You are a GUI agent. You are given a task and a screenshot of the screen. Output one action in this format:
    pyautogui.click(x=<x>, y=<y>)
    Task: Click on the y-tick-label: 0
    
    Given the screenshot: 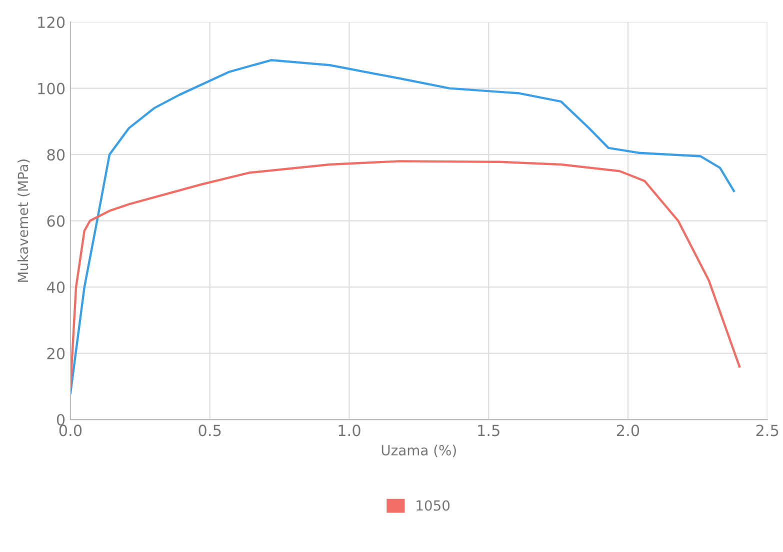 What is the action you would take?
    pyautogui.click(x=60, y=420)
    